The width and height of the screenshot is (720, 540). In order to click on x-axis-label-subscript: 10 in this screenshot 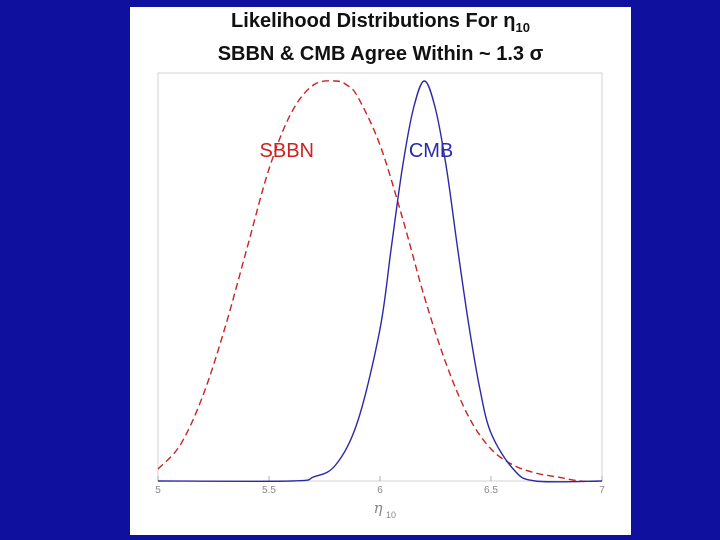, I will do `click(391, 515)`.